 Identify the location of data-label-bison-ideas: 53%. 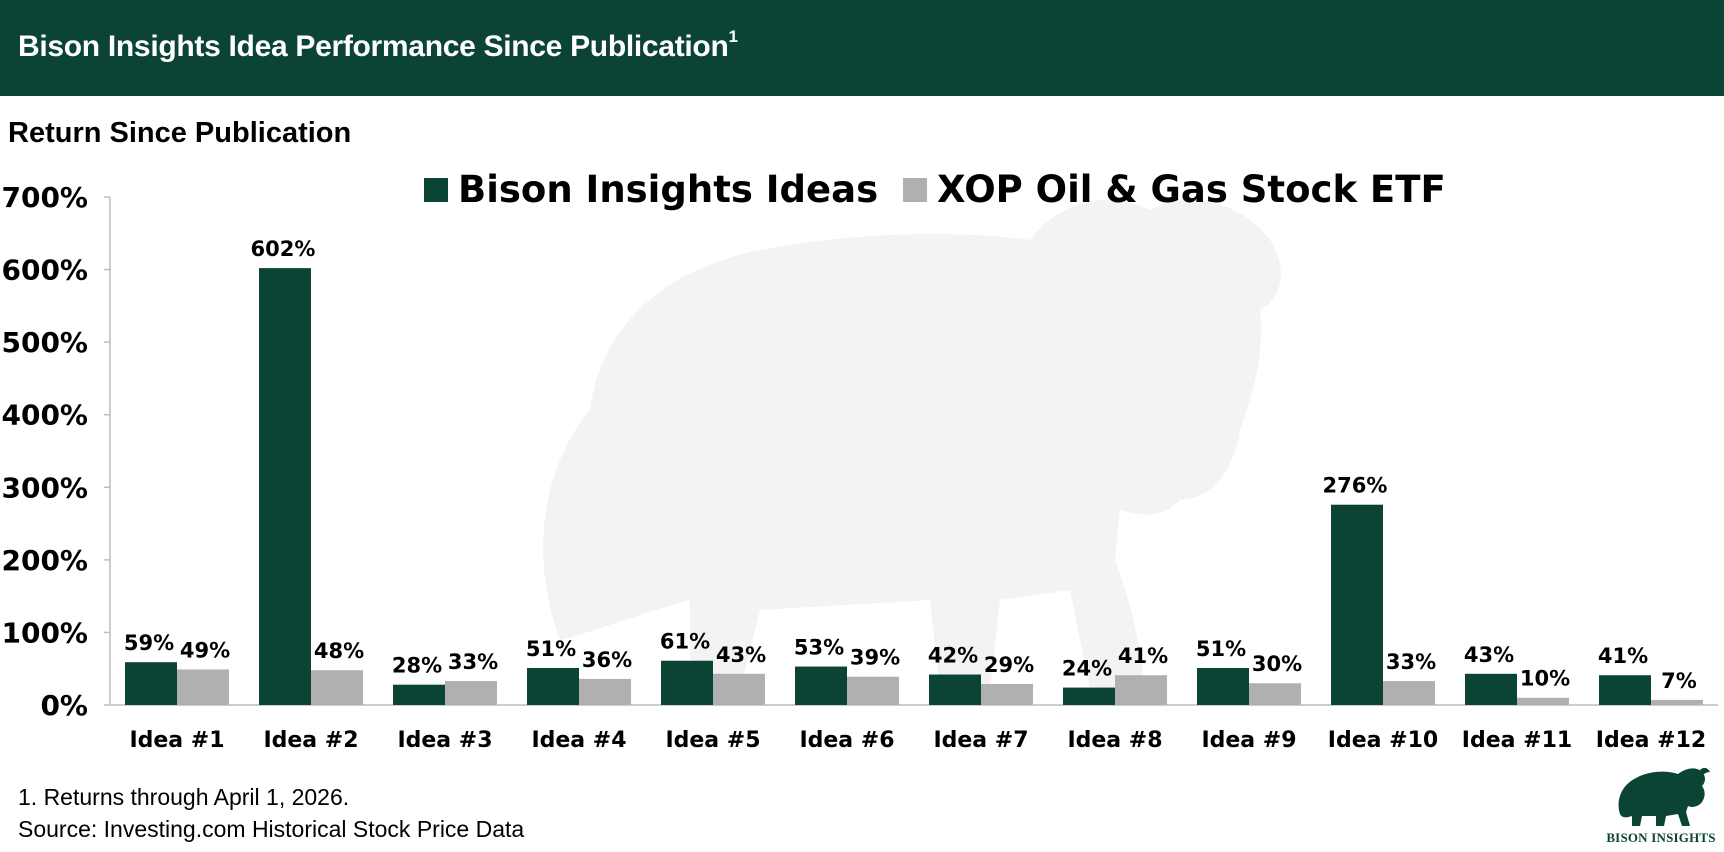
(819, 648).